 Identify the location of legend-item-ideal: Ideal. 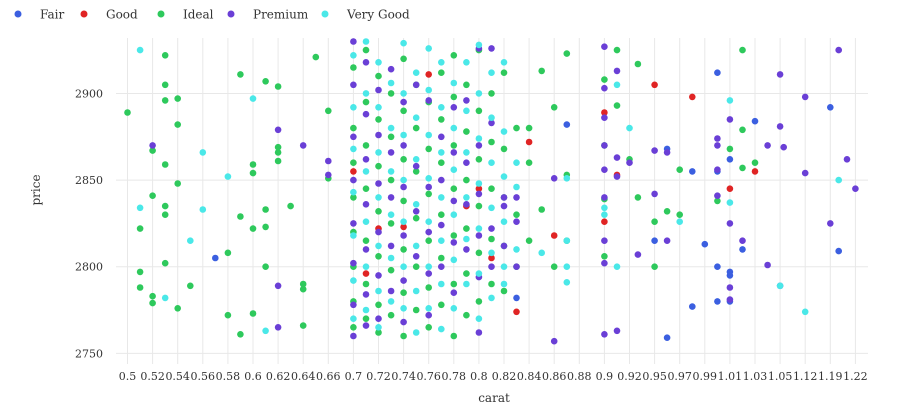
(185, 15).